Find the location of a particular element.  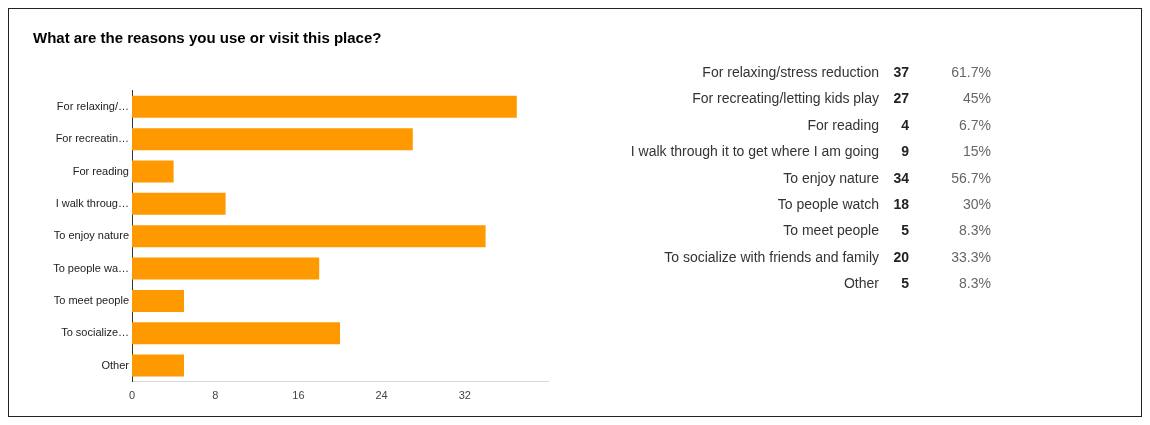

text: 45% is located at coordinates (976, 99).